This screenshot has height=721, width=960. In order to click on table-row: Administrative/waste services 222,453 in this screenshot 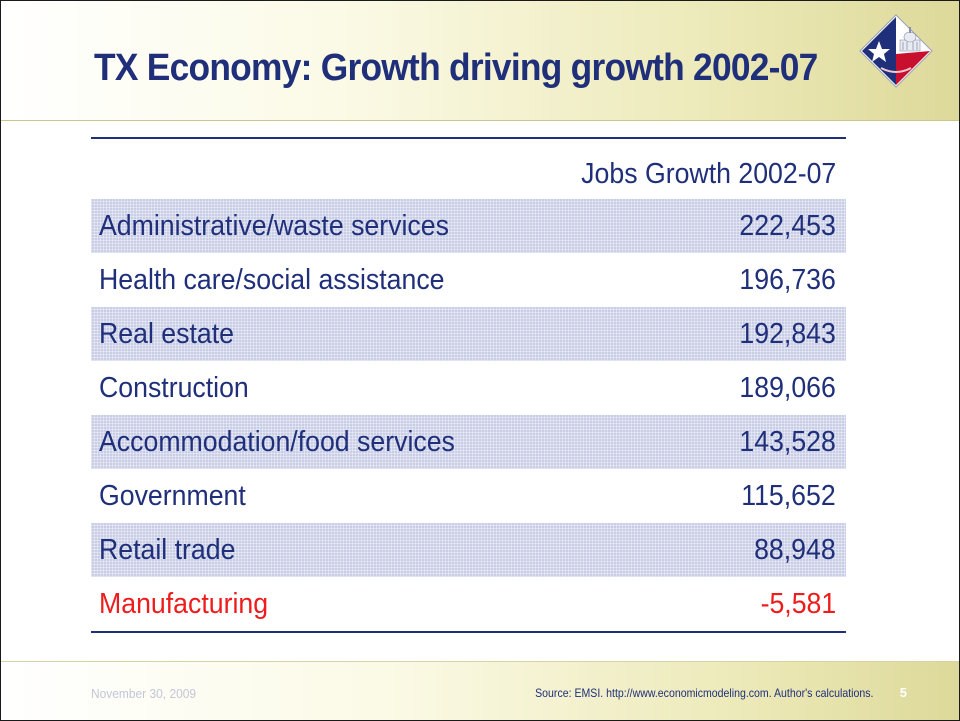, I will do `click(468, 226)`.